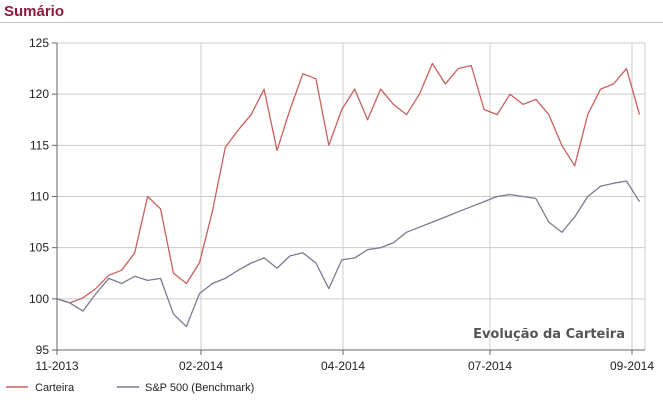  What do you see at coordinates (549, 334) in the screenshot?
I see `chart-title: Evolução da Carteira` at bounding box center [549, 334].